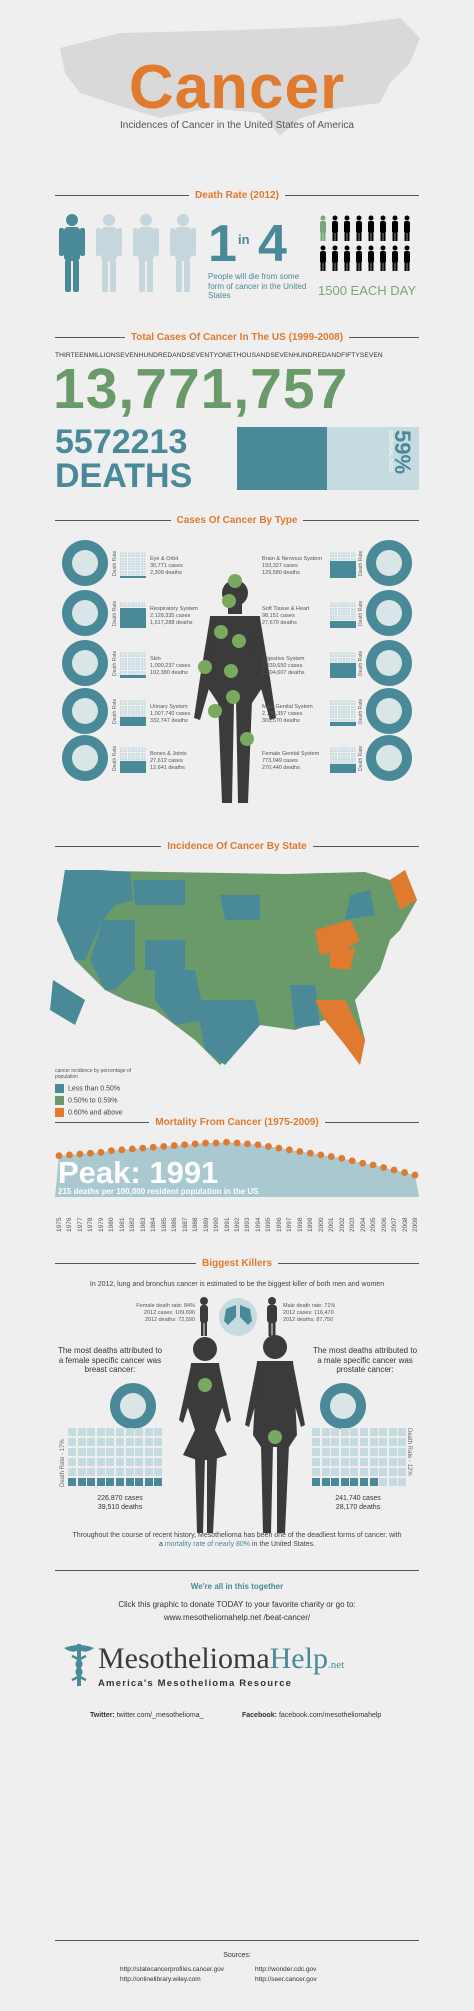 The width and height of the screenshot is (474, 2011). I want to click on sources-label: Sources:, so click(237, 1955).